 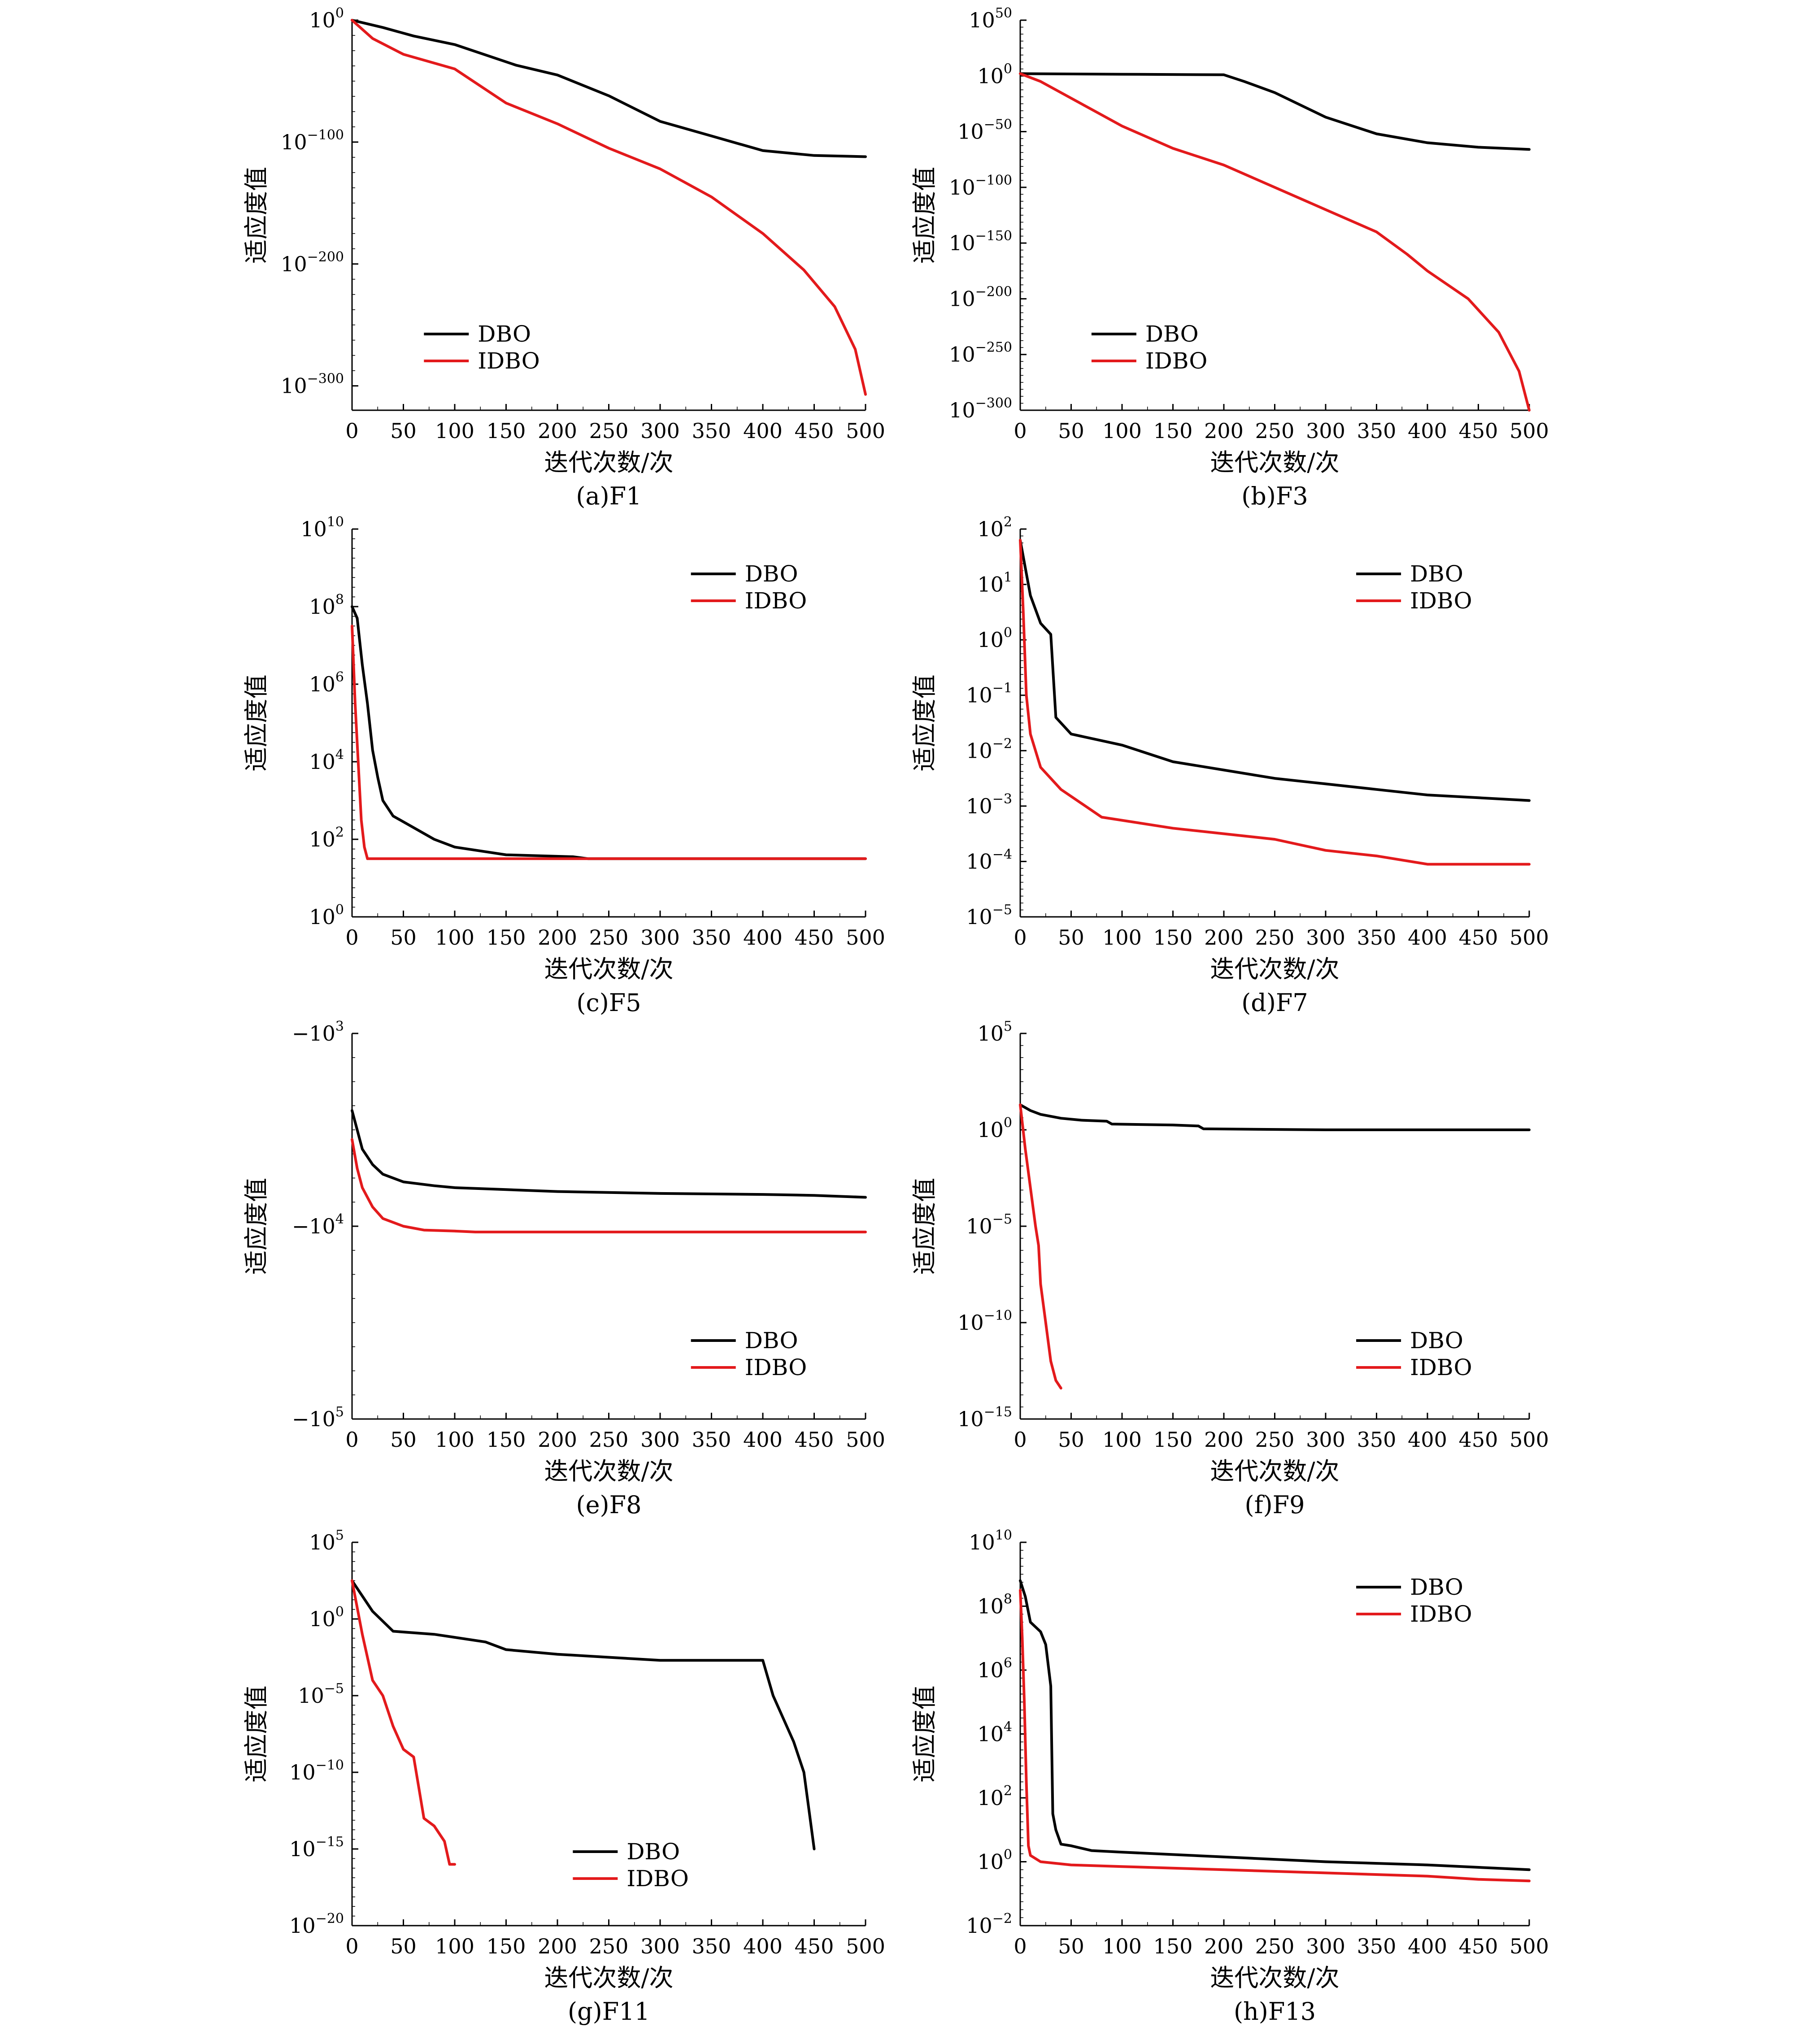 What do you see at coordinates (330, 1842) in the screenshot?
I see `y-tick-exponent: −15` at bounding box center [330, 1842].